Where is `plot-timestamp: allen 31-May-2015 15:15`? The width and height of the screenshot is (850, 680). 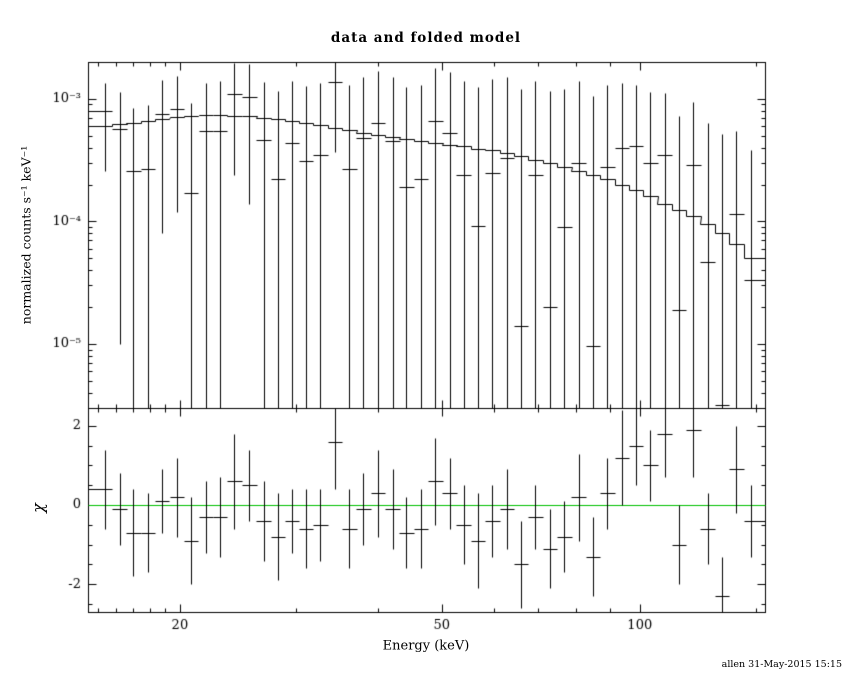 plot-timestamp: allen 31-May-2015 15:15 is located at coordinates (781, 664).